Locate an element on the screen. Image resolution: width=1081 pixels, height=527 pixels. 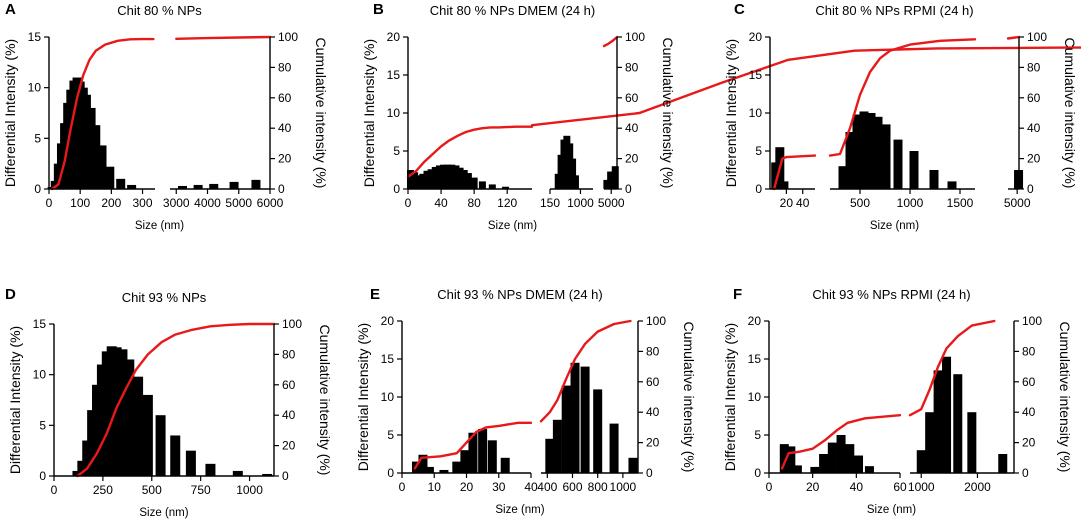
x-tick-label: 400 is located at coordinates (547, 487).